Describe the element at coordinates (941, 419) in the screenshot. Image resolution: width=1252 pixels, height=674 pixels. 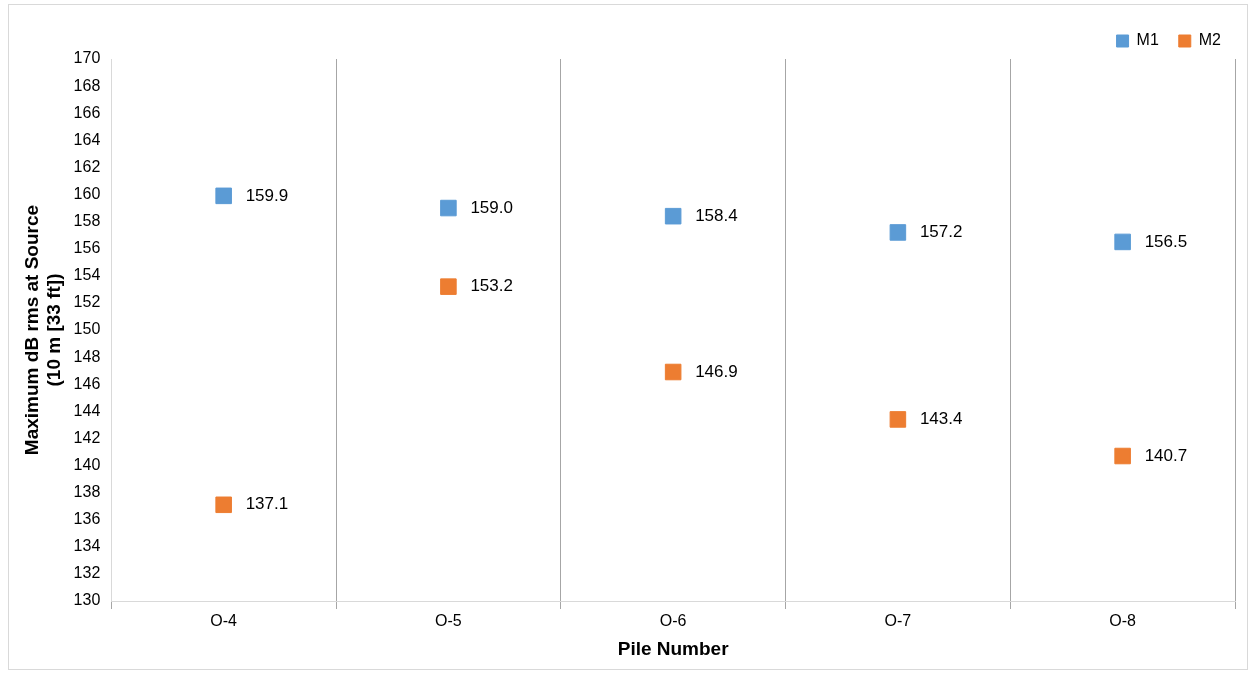
I see `data-label: 143.4` at that location.